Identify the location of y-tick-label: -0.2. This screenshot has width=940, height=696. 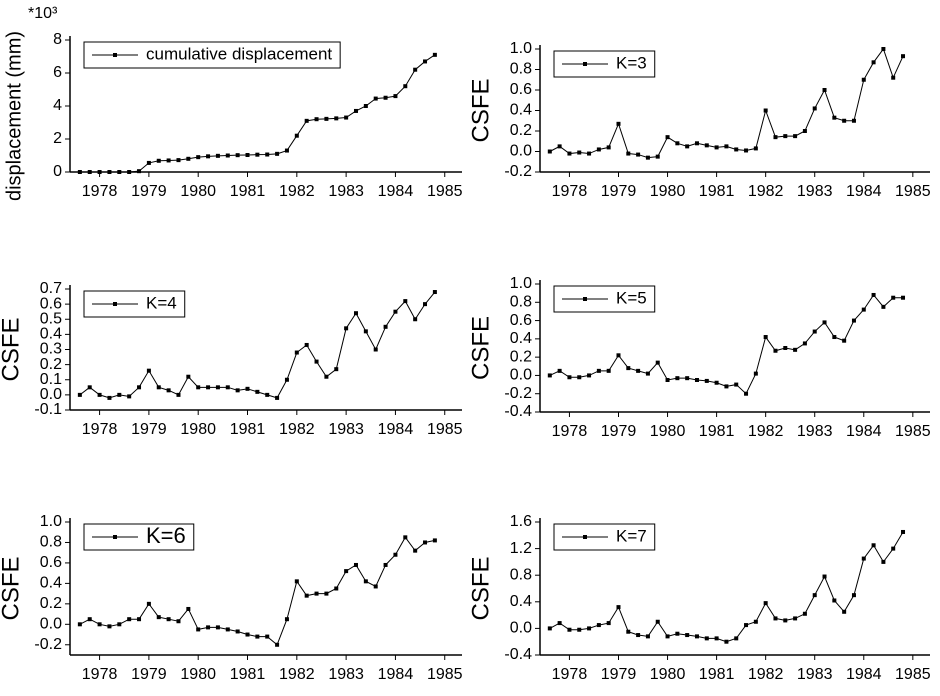
(518, 393).